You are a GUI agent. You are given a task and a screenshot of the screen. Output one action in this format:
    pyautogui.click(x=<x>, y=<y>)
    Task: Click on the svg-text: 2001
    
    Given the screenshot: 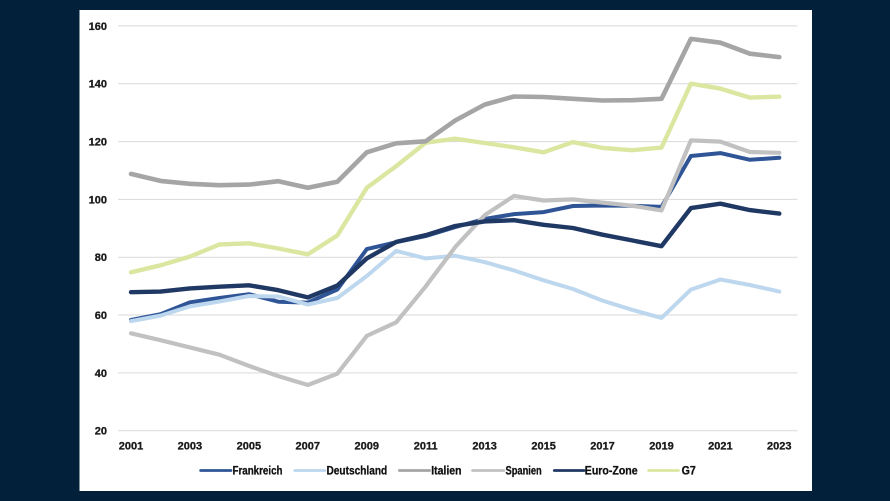 What is the action you would take?
    pyautogui.click(x=131, y=447)
    